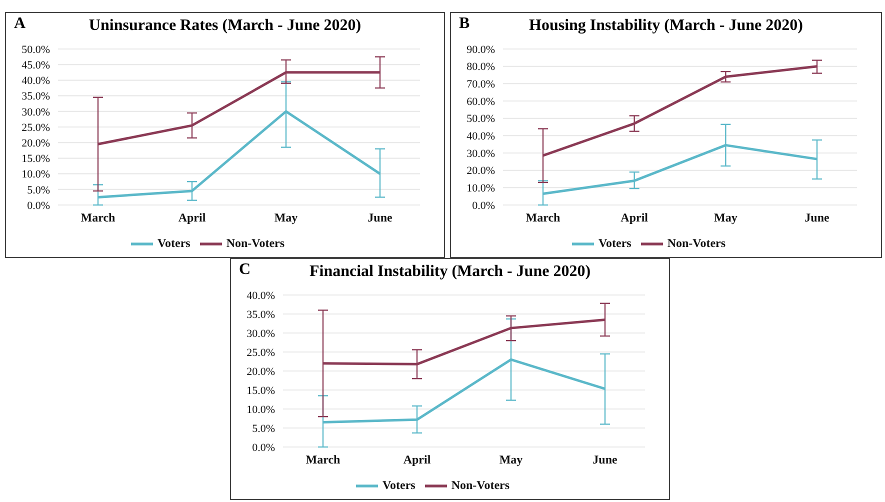  I want to click on text: A, so click(20, 24).